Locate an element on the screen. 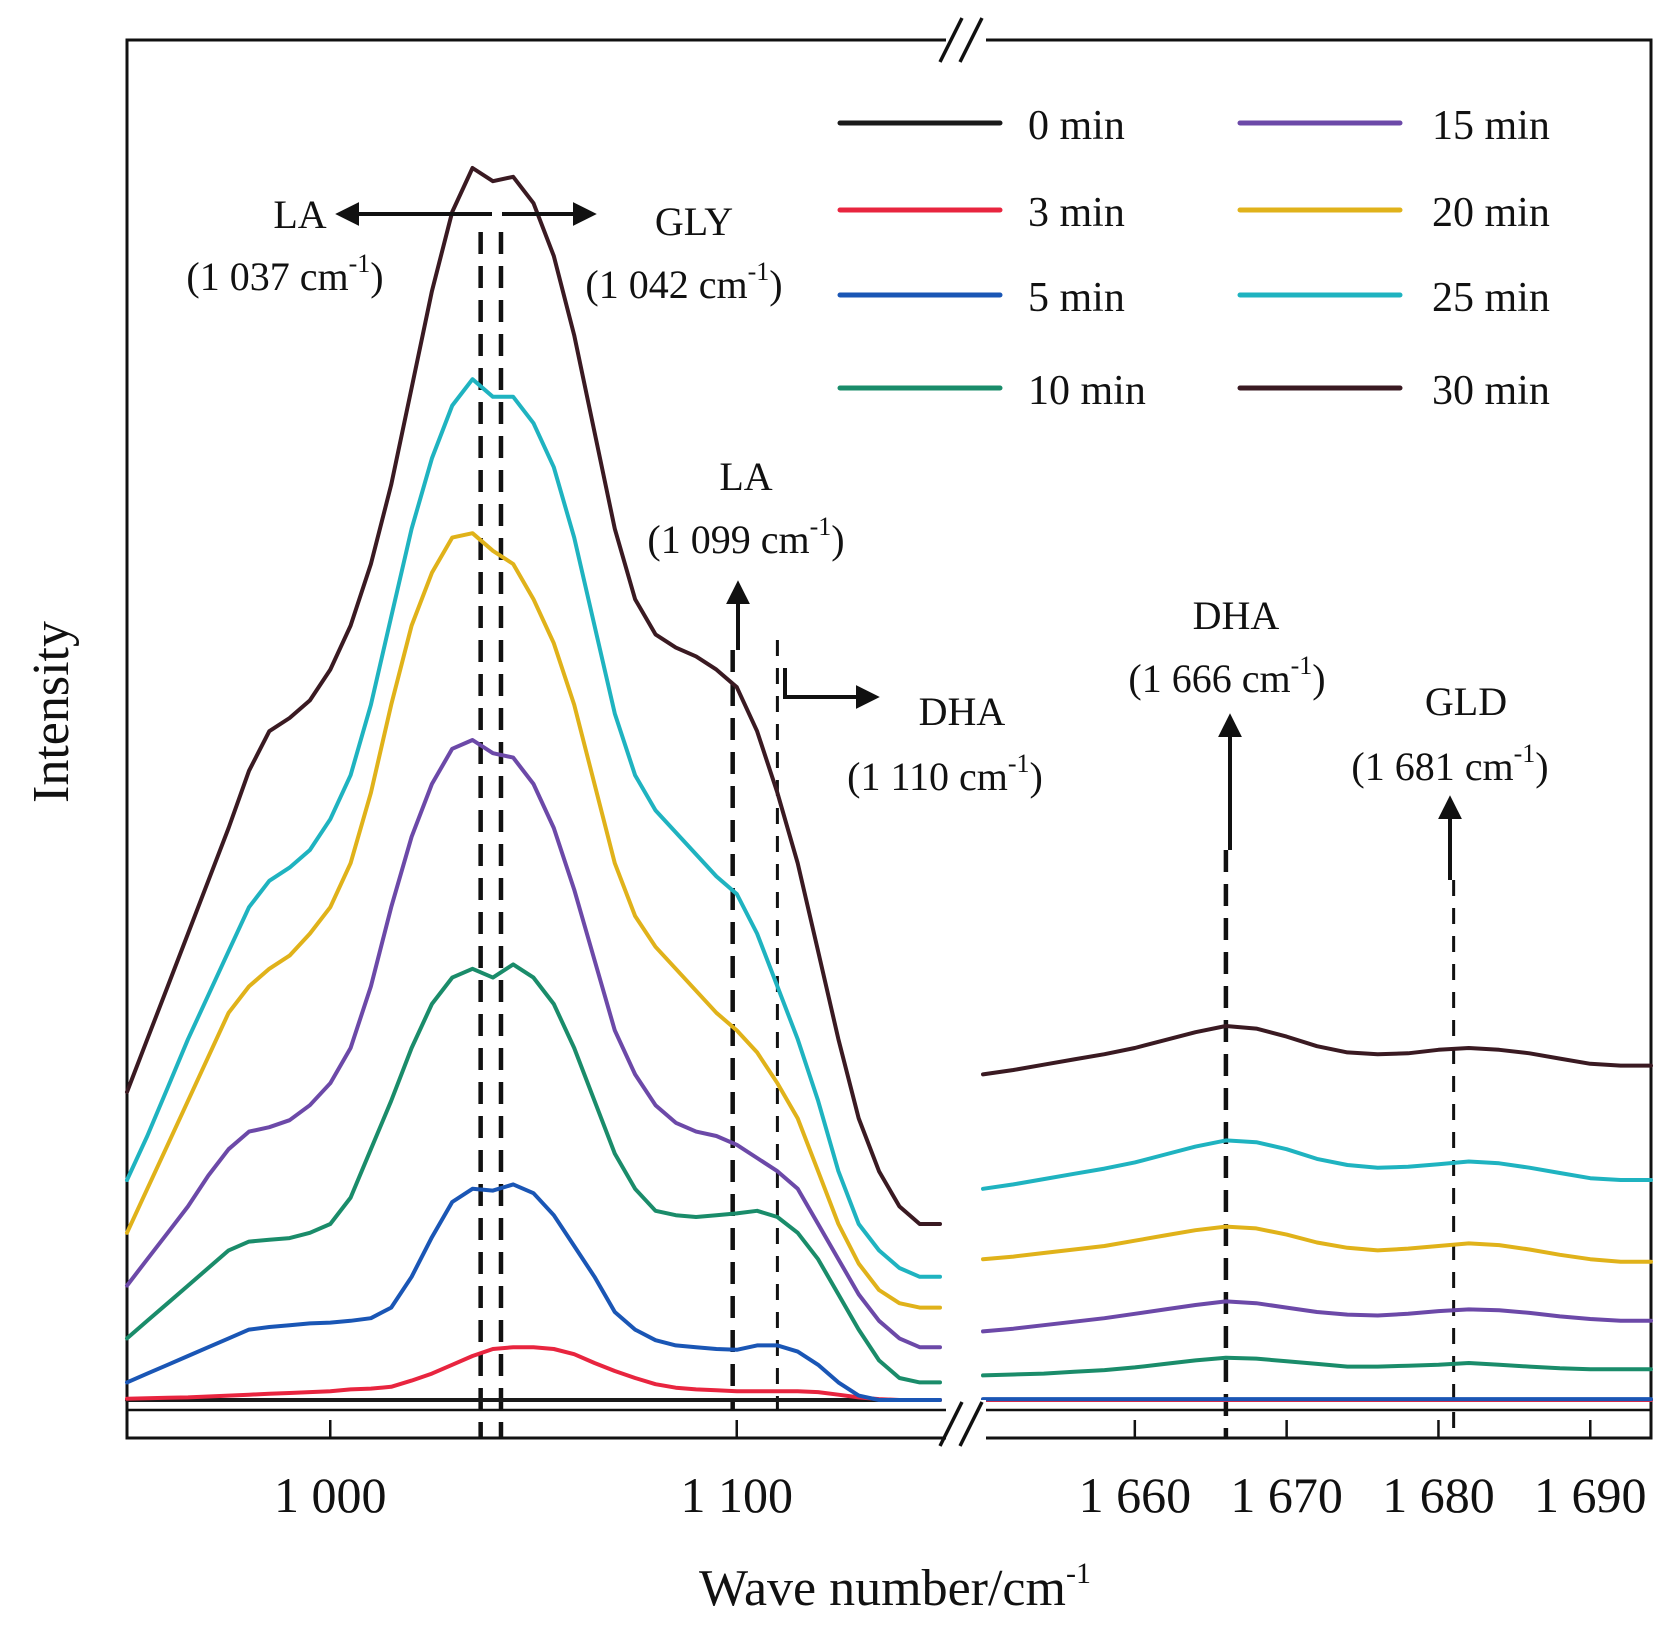 The width and height of the screenshot is (1663, 1625). legend-item-20-min: 20 min is located at coordinates (1393, 213).